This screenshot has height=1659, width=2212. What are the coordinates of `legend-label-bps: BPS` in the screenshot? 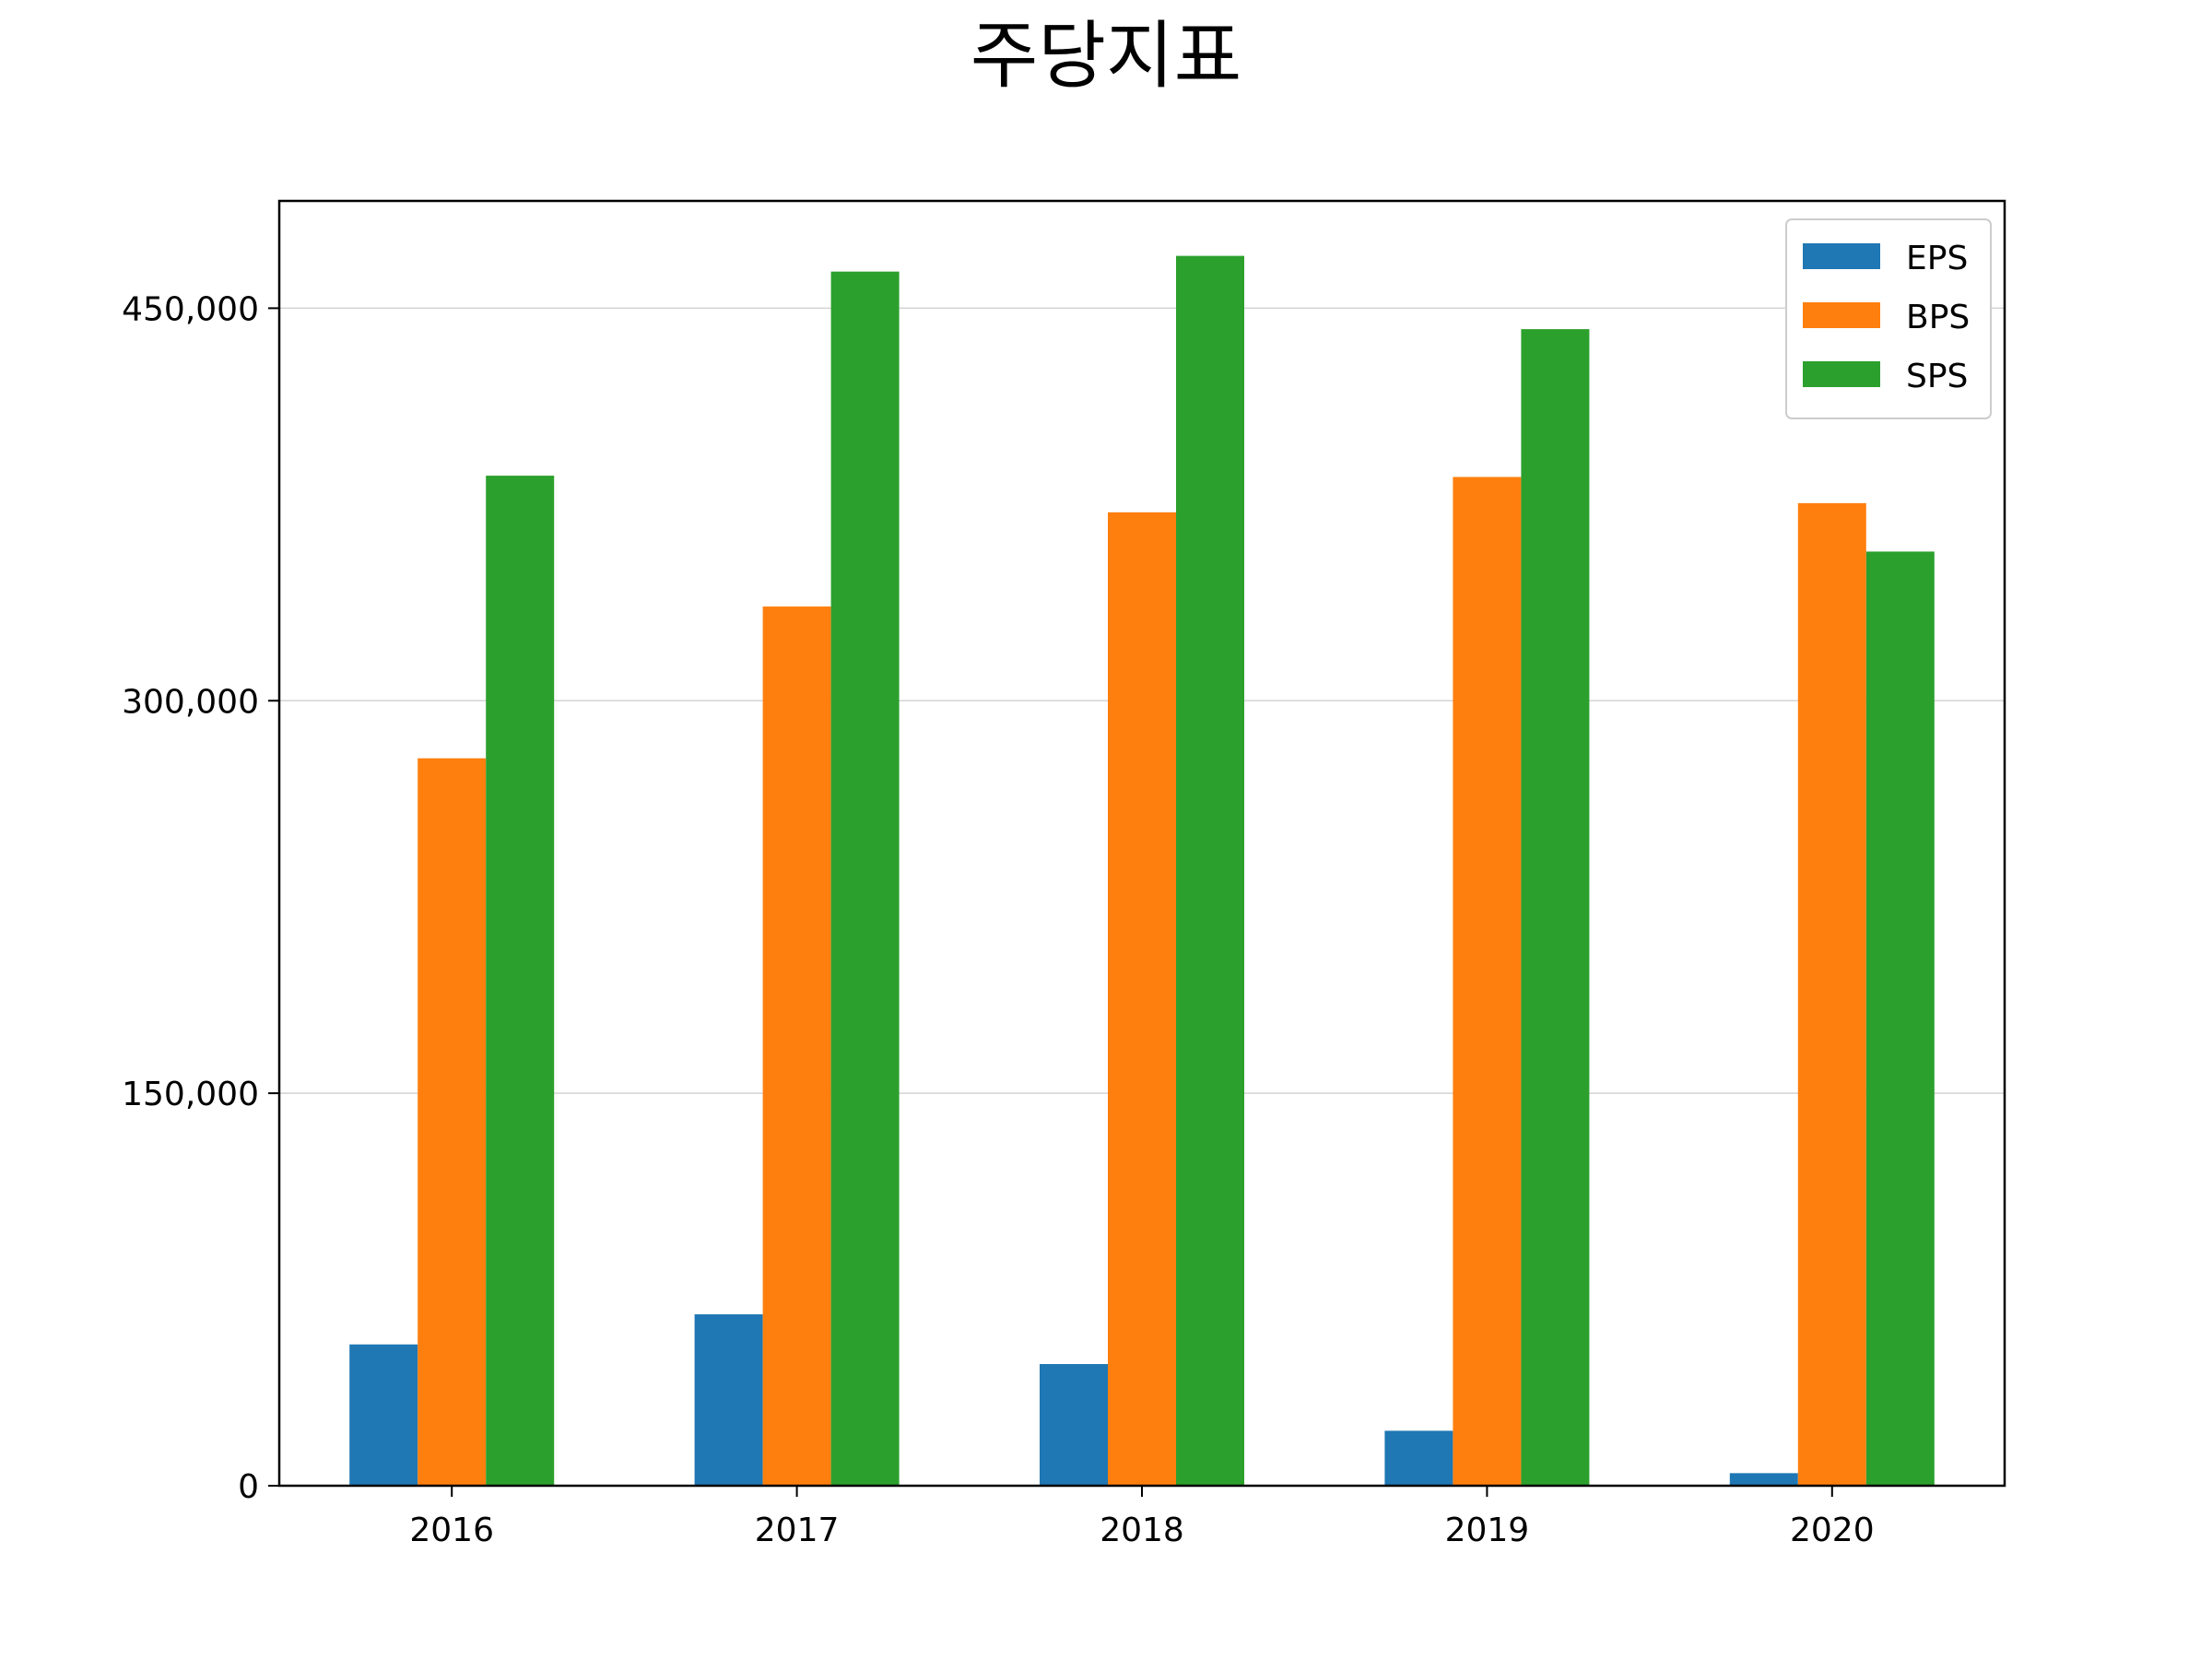 It's located at (1938, 317).